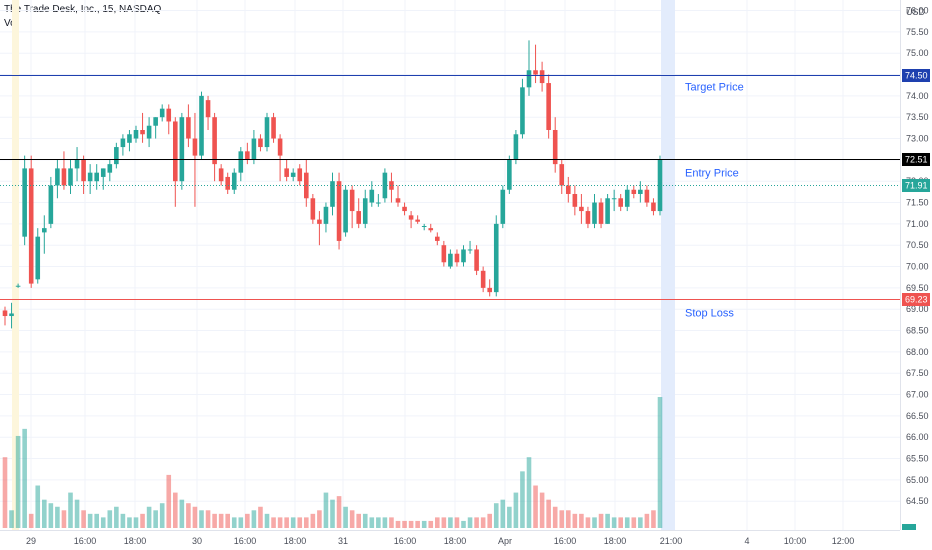 The width and height of the screenshot is (932, 550). What do you see at coordinates (917, 96) in the screenshot?
I see `price-tick-label: 74.00` at bounding box center [917, 96].